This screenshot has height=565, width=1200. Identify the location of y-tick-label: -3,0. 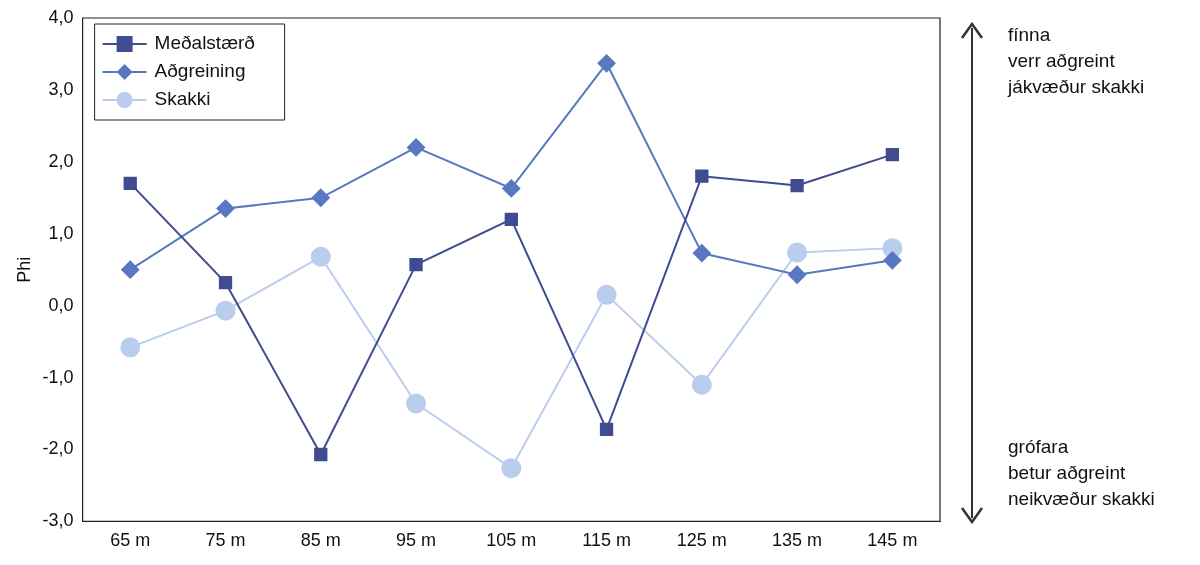
(58, 520).